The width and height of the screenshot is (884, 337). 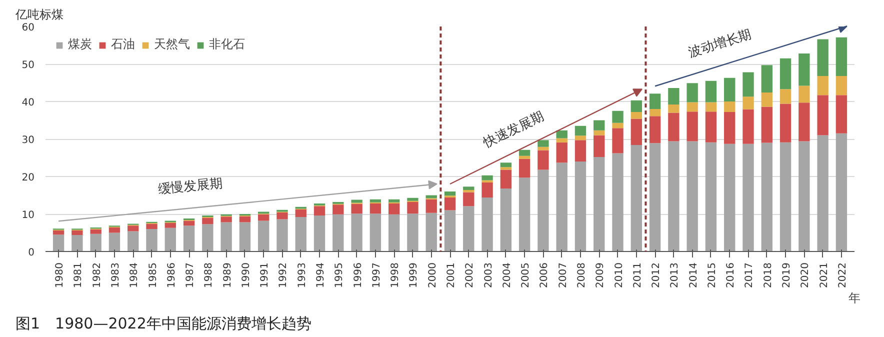 I want to click on x-tick-label: 1992, so click(x=284, y=275).